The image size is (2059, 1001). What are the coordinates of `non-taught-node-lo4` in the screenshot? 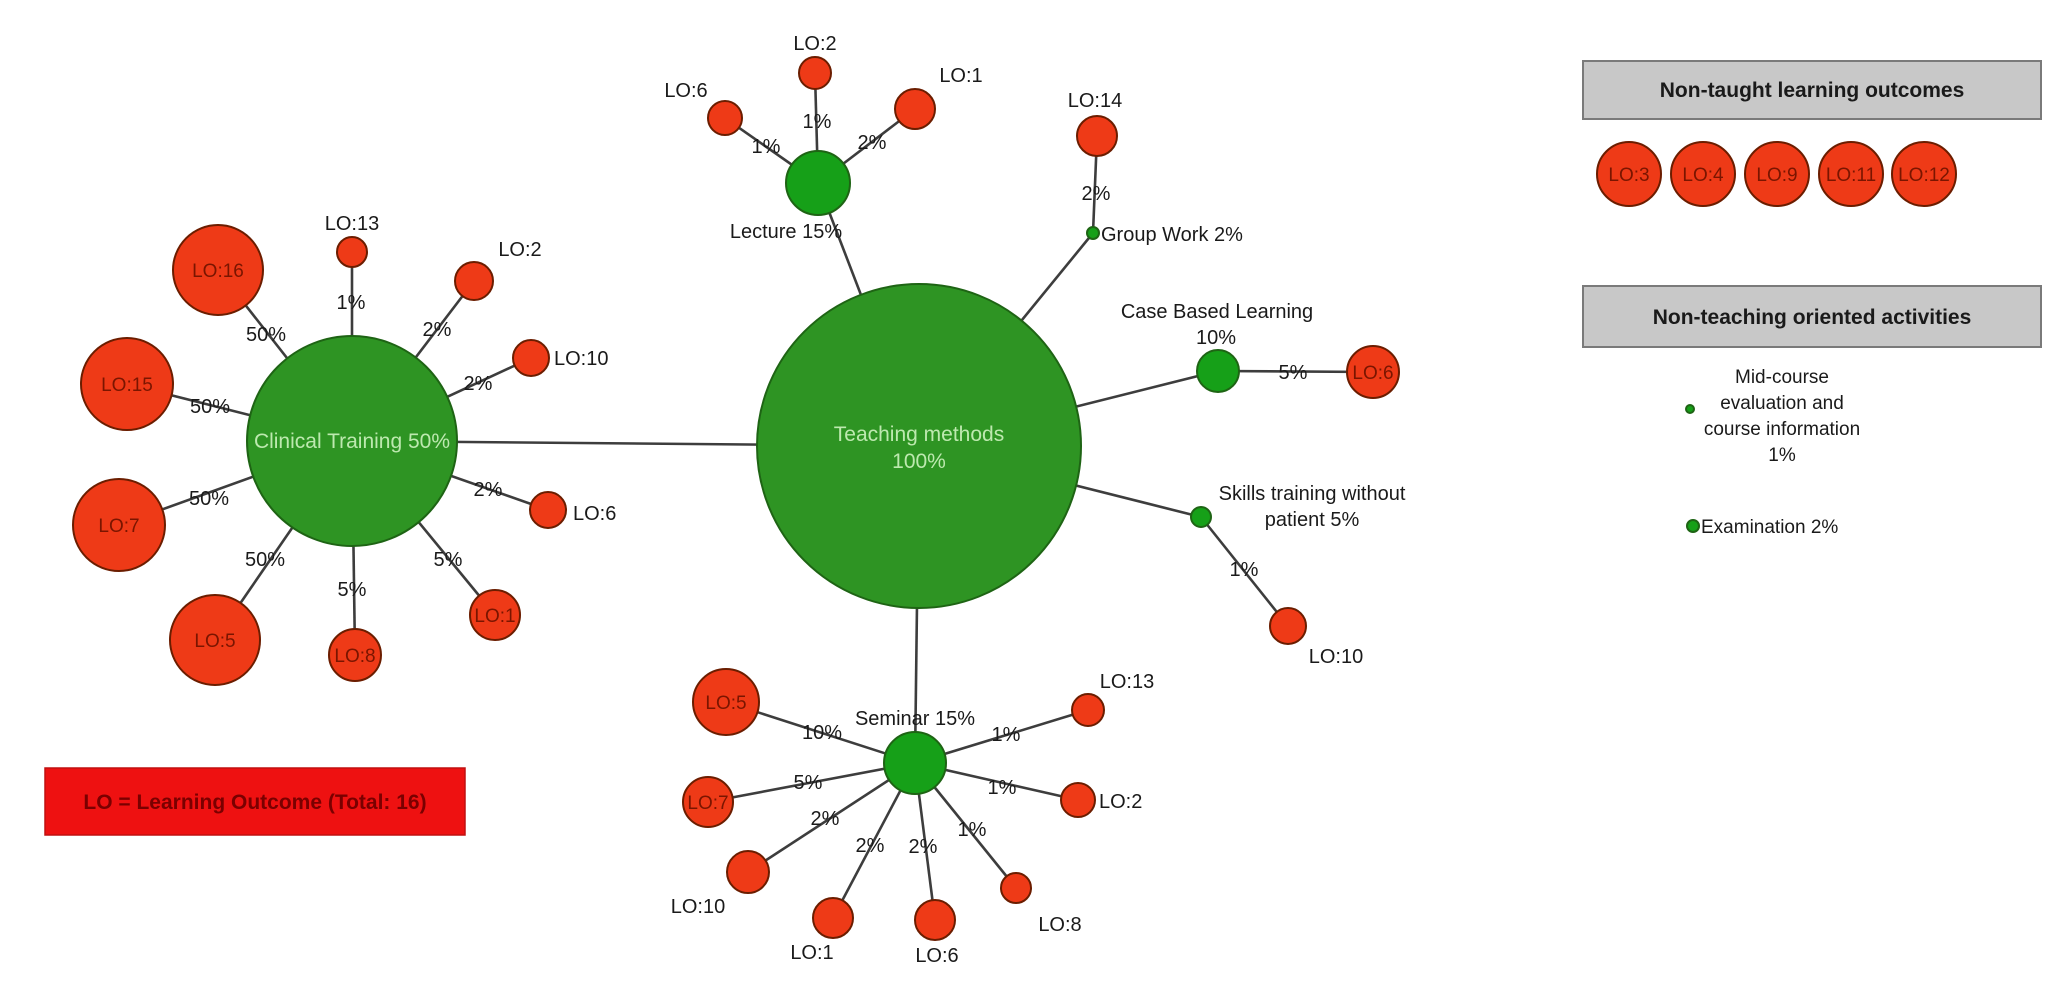 It's located at (1703, 174).